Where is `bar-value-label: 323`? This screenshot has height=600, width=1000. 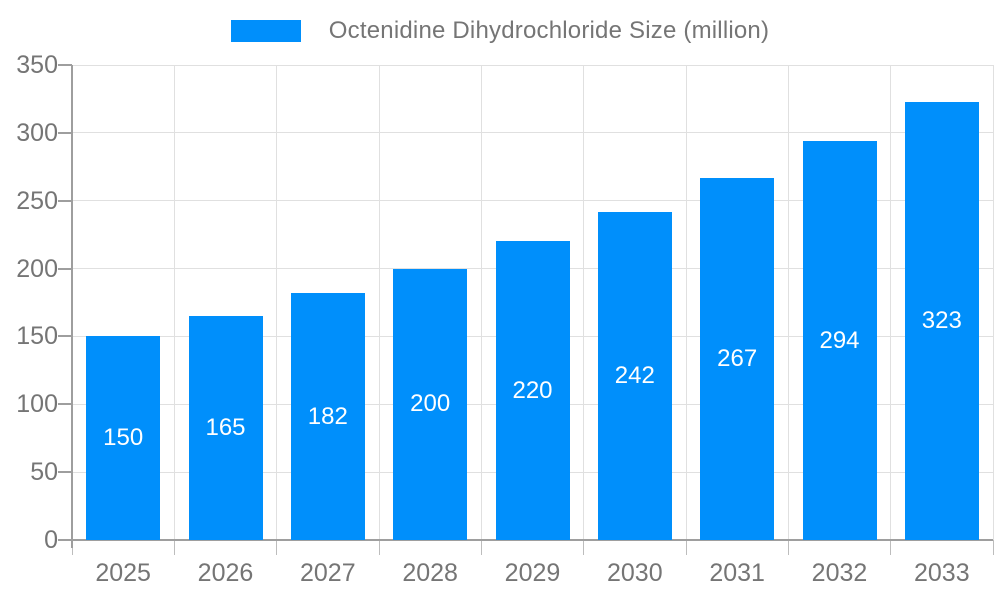 bar-value-label: 323 is located at coordinates (941, 320).